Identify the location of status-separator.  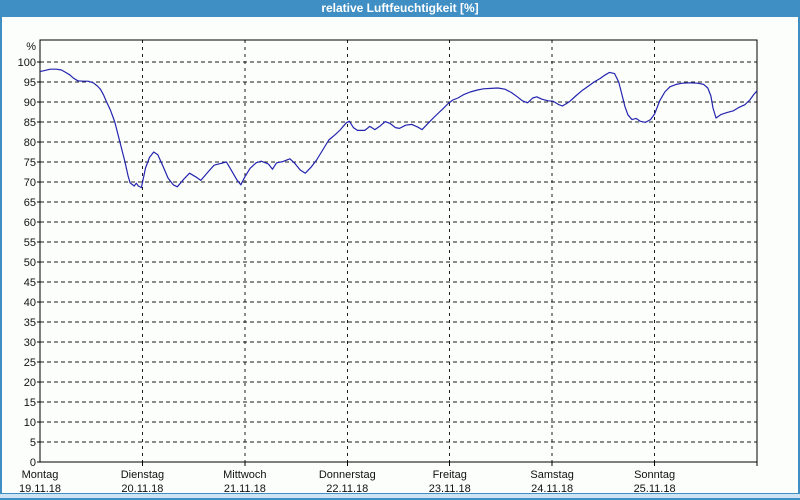
(400, 493).